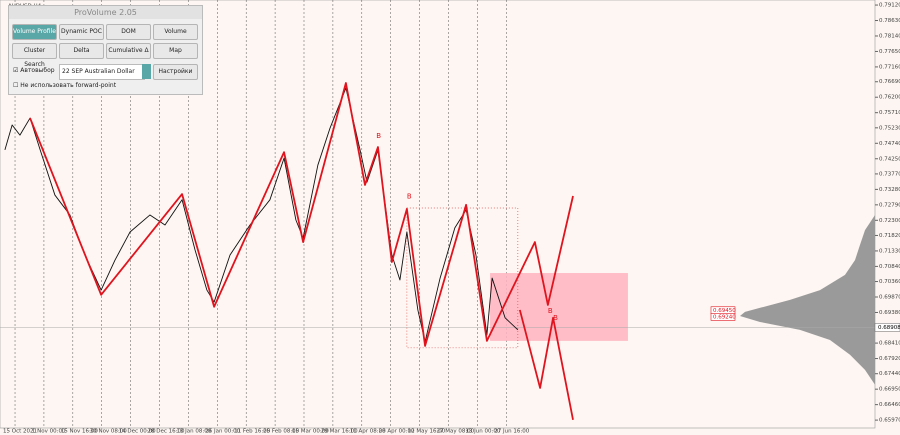 The image size is (900, 435). Describe the element at coordinates (175, 51) in the screenshot. I see `button: Map` at that location.